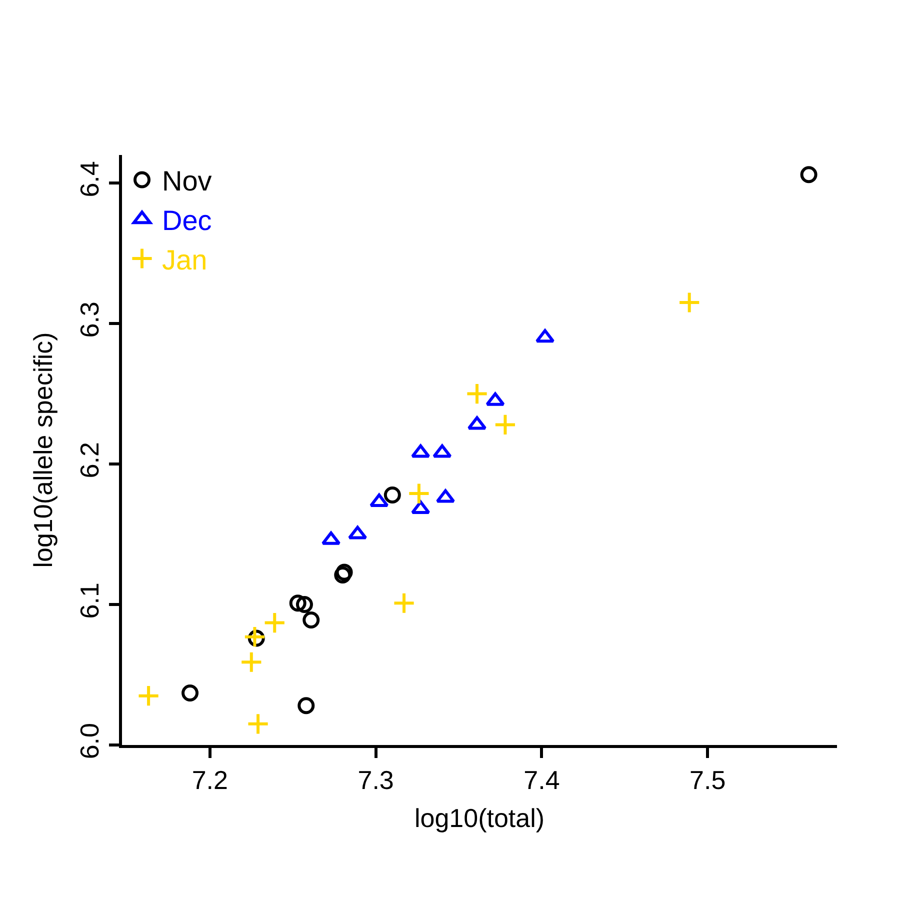 This screenshot has height=900, width=900. I want to click on x-axis-title: log10(total), so click(479, 817).